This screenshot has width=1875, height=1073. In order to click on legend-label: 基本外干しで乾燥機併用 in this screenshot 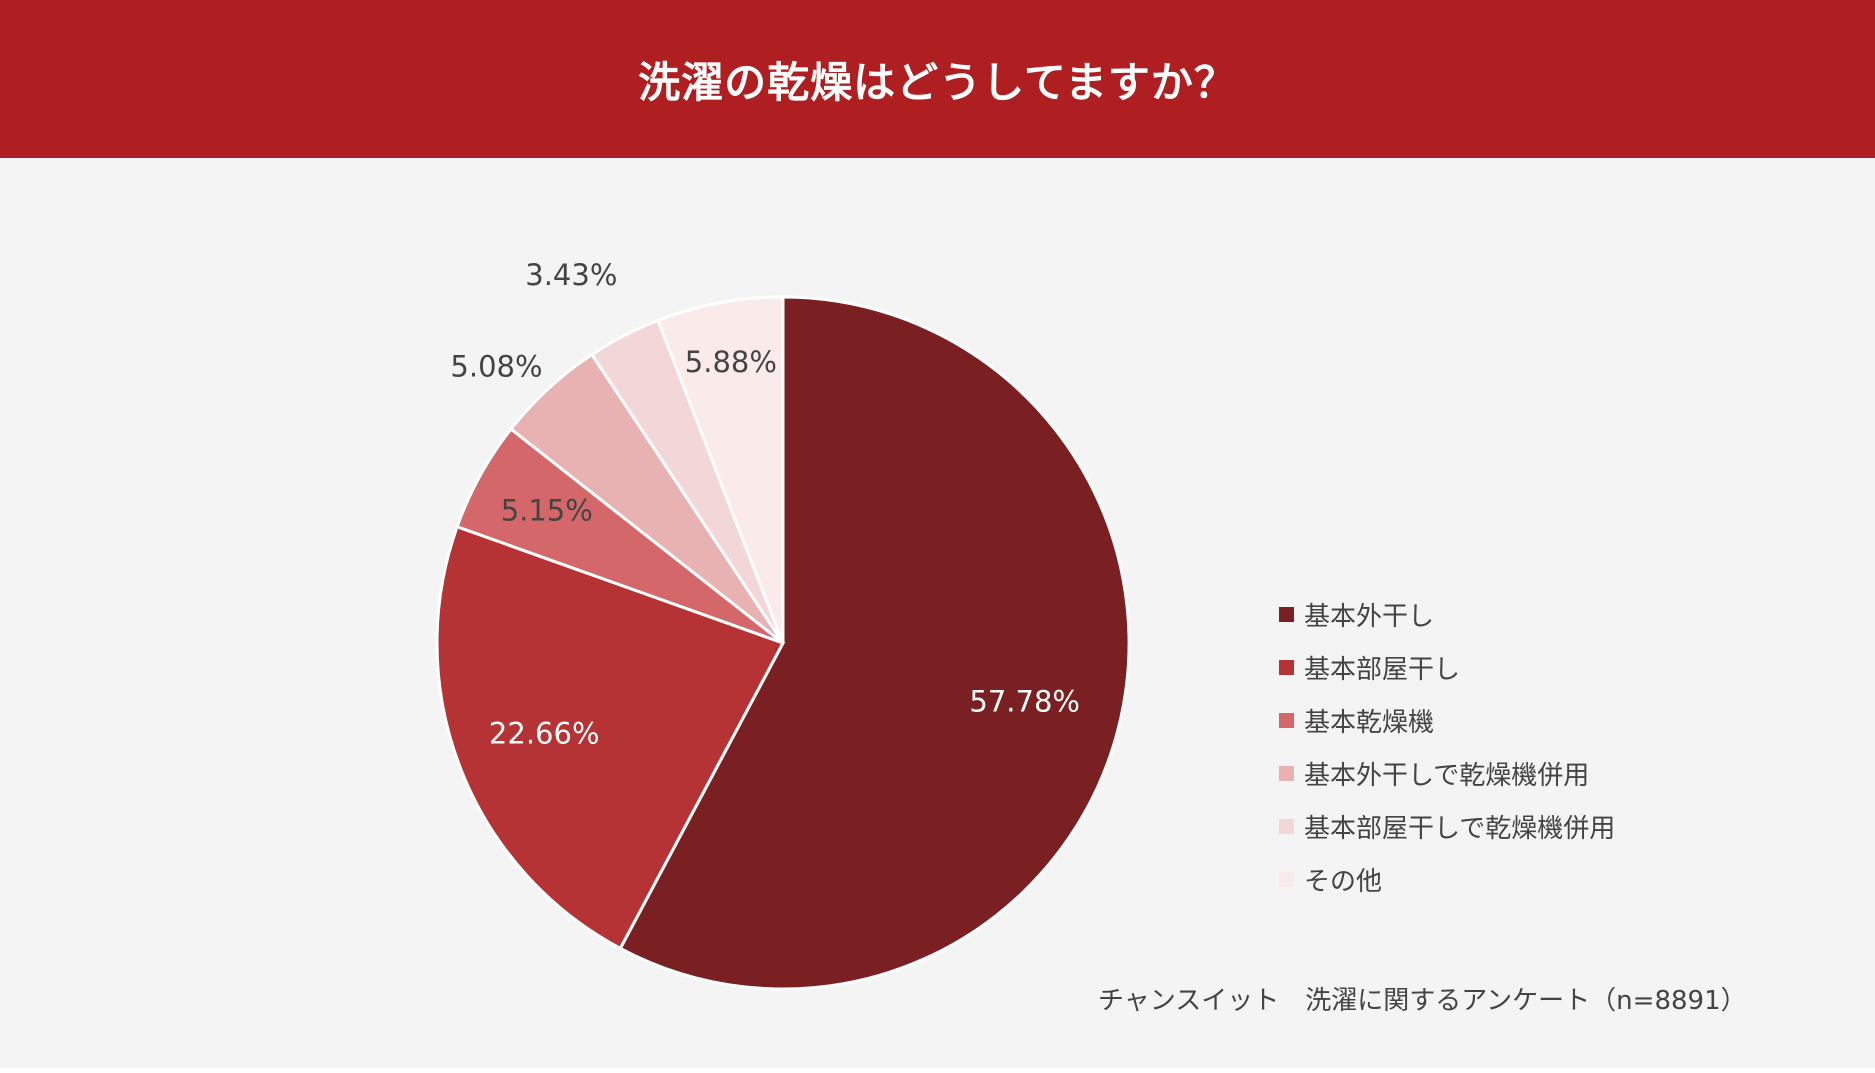, I will do `click(1447, 776)`.